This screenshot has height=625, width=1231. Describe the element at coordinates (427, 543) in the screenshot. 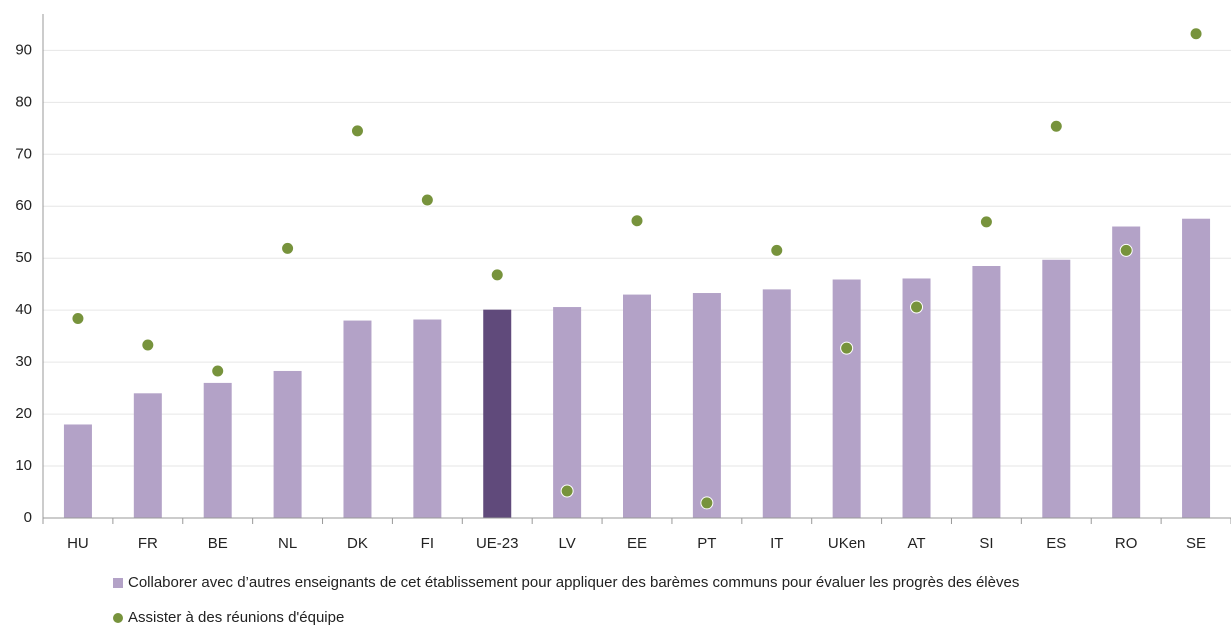

I see `x-tick-label: FI` at that location.